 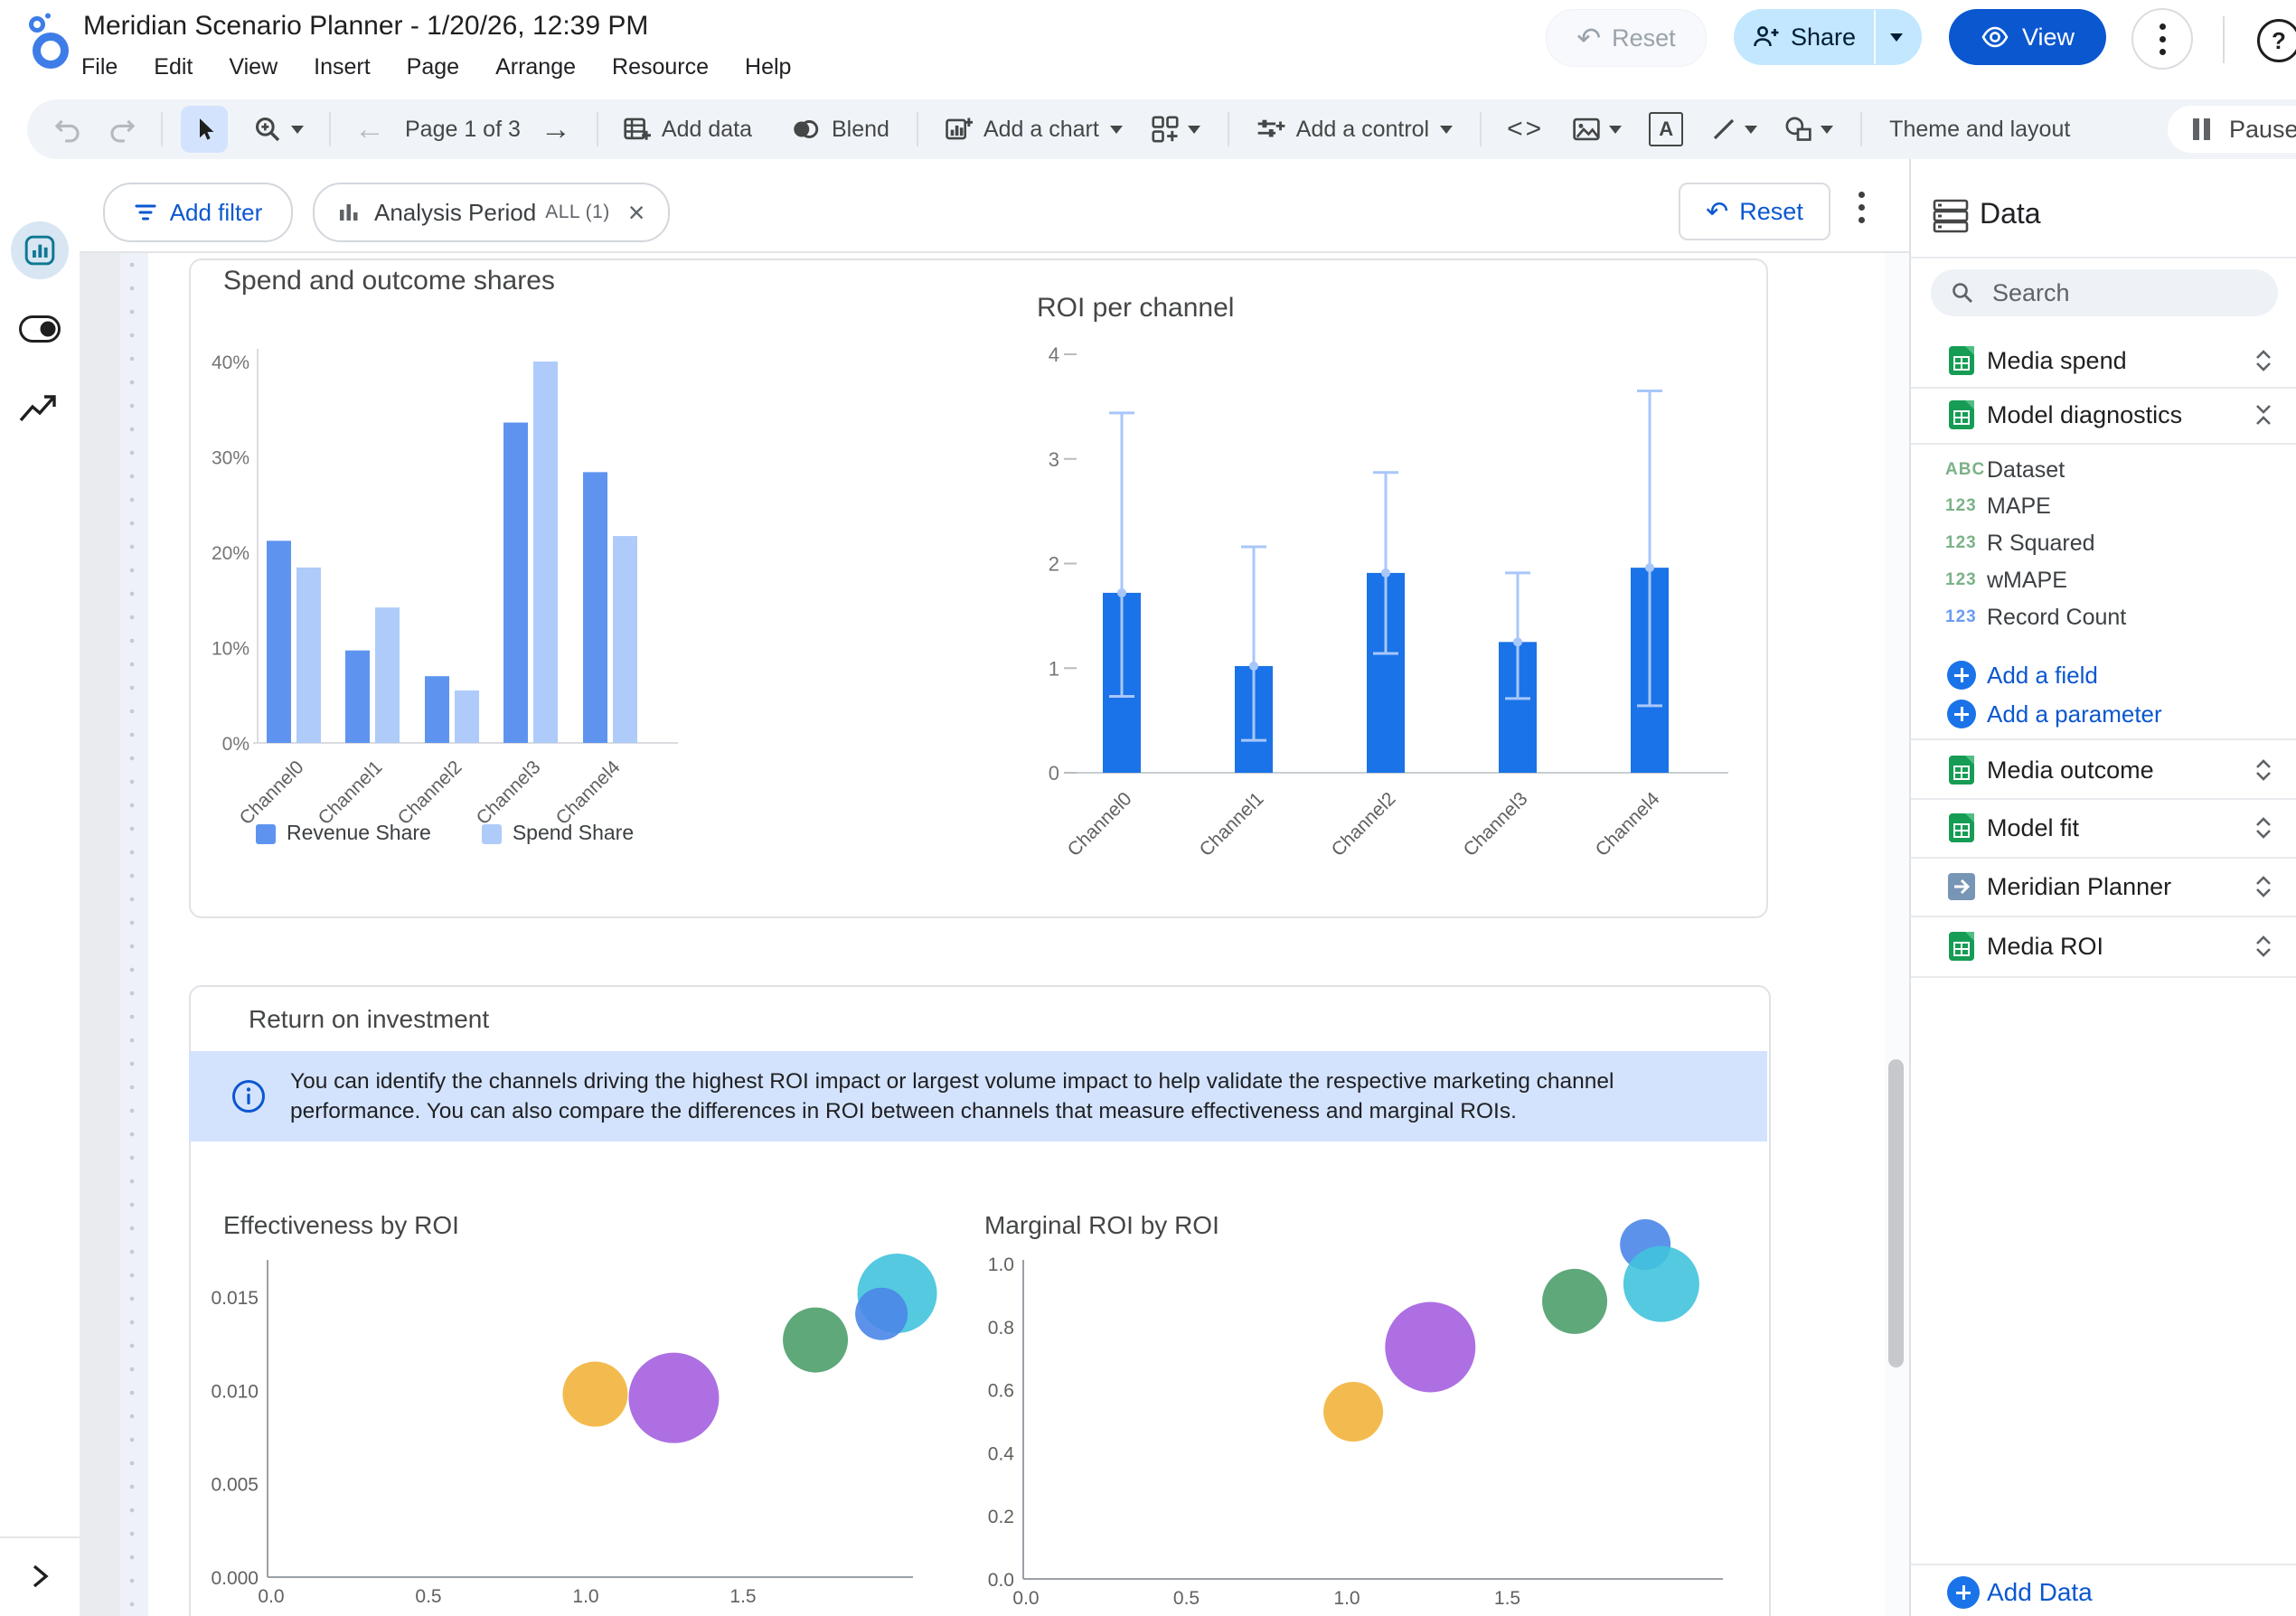 I want to click on looker-studio-logo-icon, so click(x=50, y=41).